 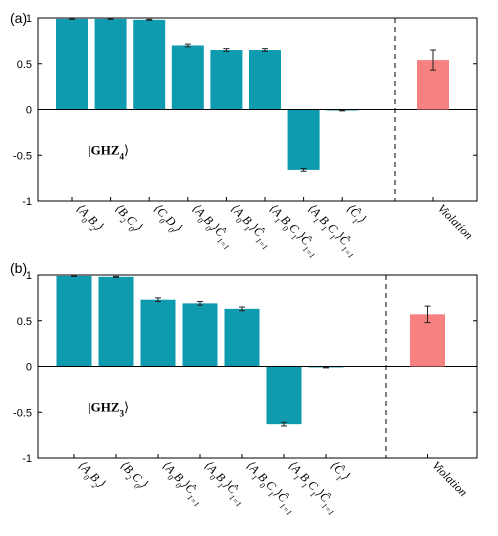 What do you see at coordinates (122, 413) in the screenshot?
I see `state-subscript: 3` at bounding box center [122, 413].